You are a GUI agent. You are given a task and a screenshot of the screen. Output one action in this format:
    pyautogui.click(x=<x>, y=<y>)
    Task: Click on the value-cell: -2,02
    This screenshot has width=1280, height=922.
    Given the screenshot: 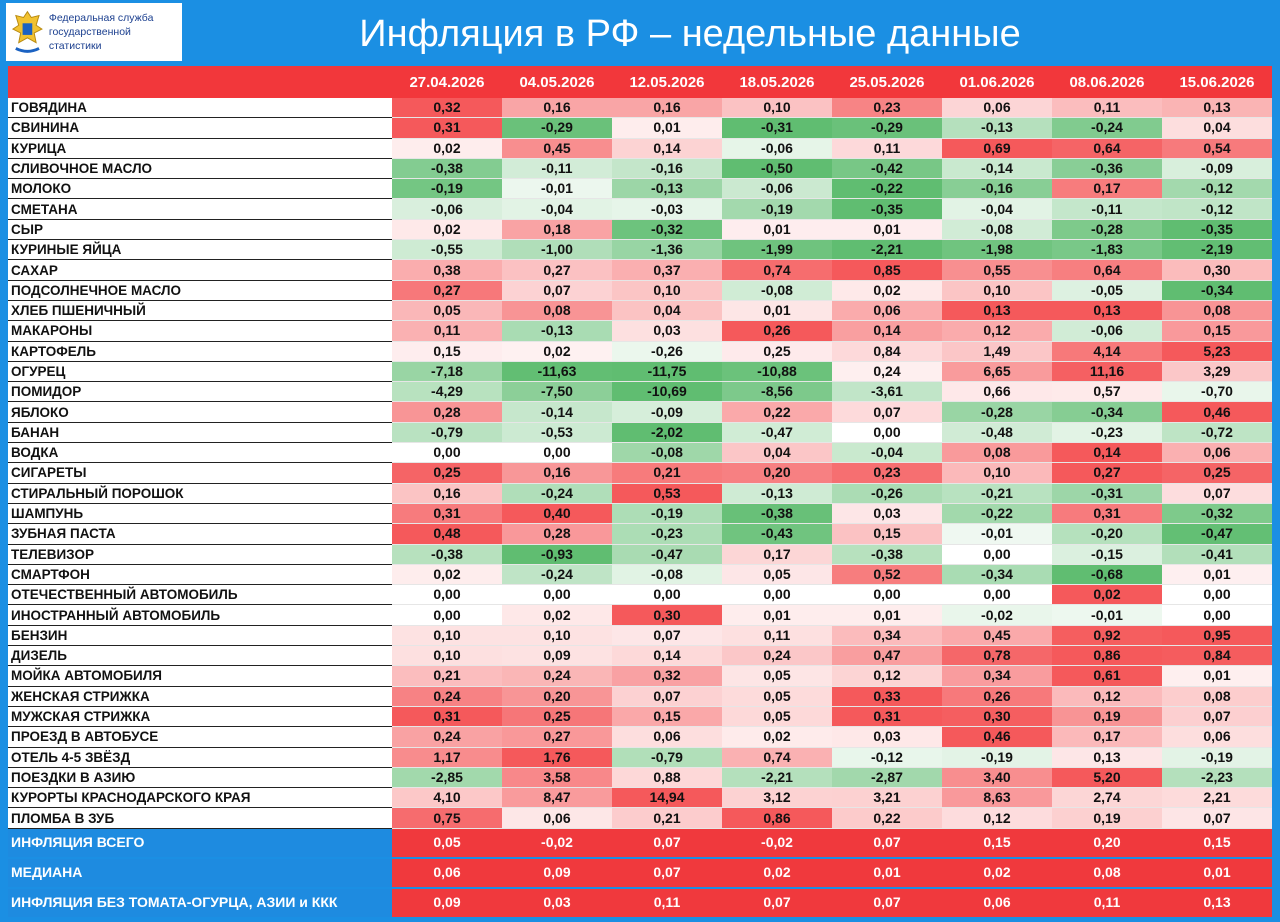 What is the action you would take?
    pyautogui.click(x=667, y=433)
    